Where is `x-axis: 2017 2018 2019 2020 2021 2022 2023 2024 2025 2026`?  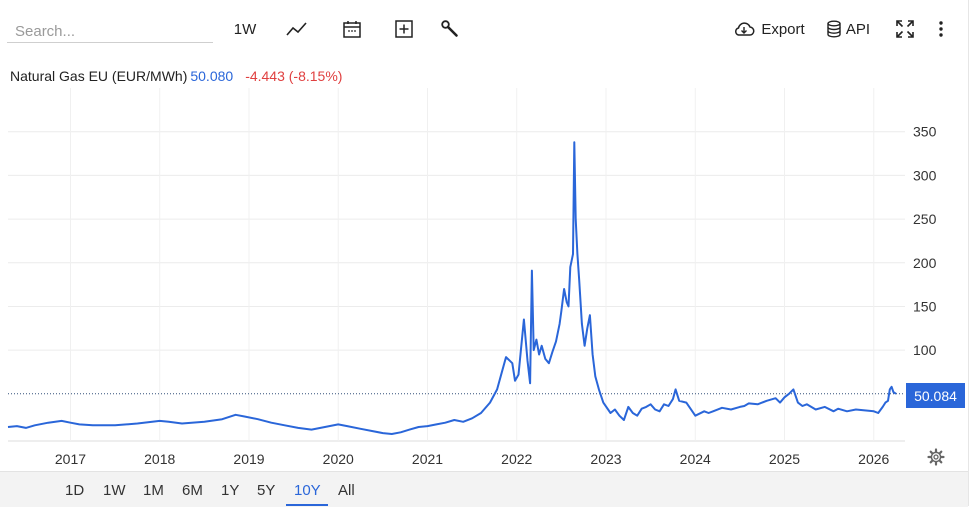 x-axis: 2017 2018 2019 2020 2021 2022 2023 2024 2025 2026 is located at coordinates (472, 459).